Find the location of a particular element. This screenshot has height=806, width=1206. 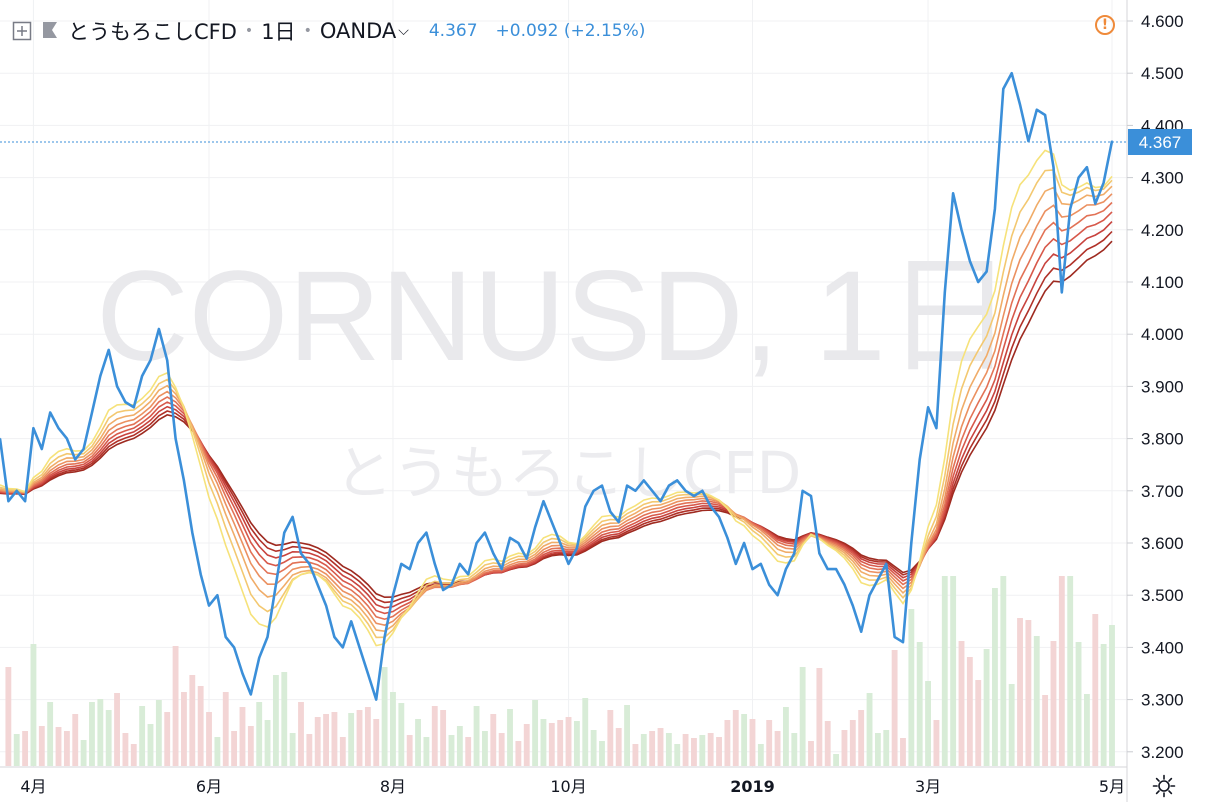

exchange-label: OANDA is located at coordinates (358, 31).